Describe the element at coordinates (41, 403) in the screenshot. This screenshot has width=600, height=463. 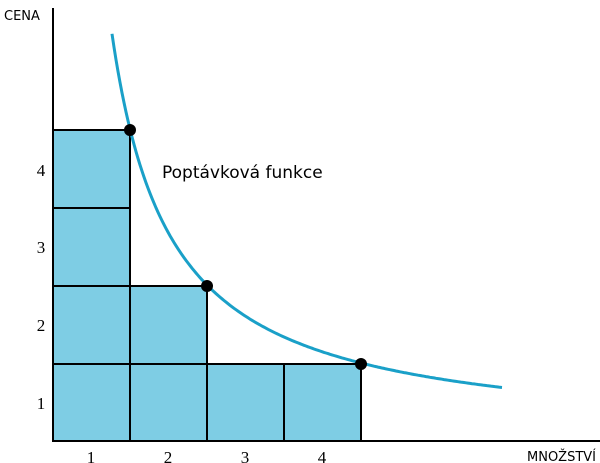
I see `y-tick-label: 1` at that location.